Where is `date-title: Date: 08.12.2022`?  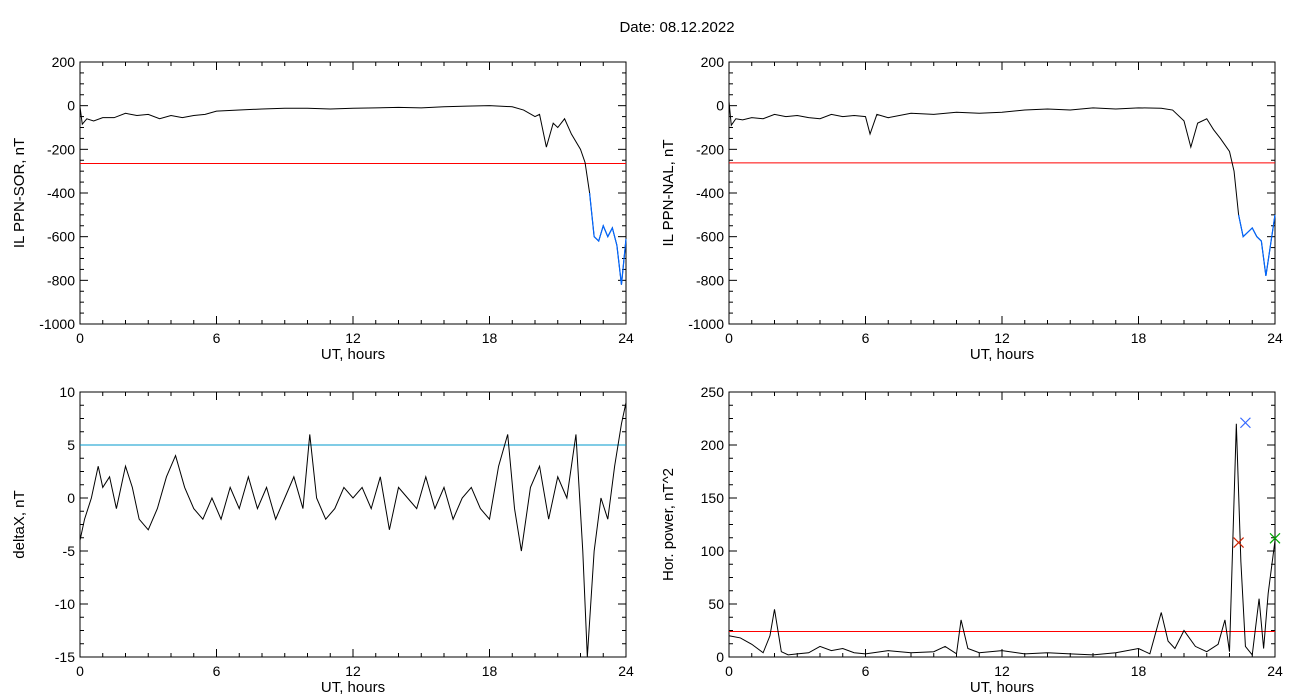
date-title: Date: 08.12.2022 is located at coordinates (677, 27).